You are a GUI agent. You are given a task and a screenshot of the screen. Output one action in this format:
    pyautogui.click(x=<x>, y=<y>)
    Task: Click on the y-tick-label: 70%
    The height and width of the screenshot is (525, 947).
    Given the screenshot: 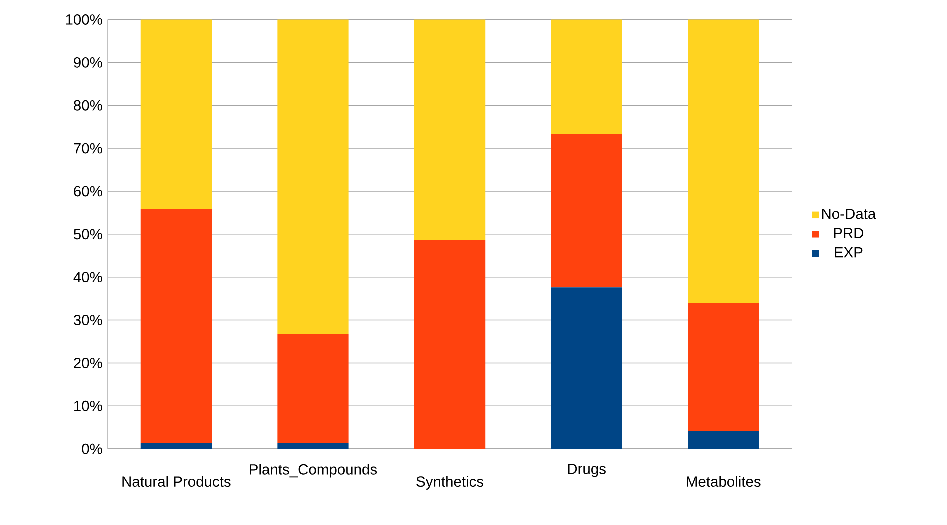 What is the action you would take?
    pyautogui.click(x=88, y=148)
    